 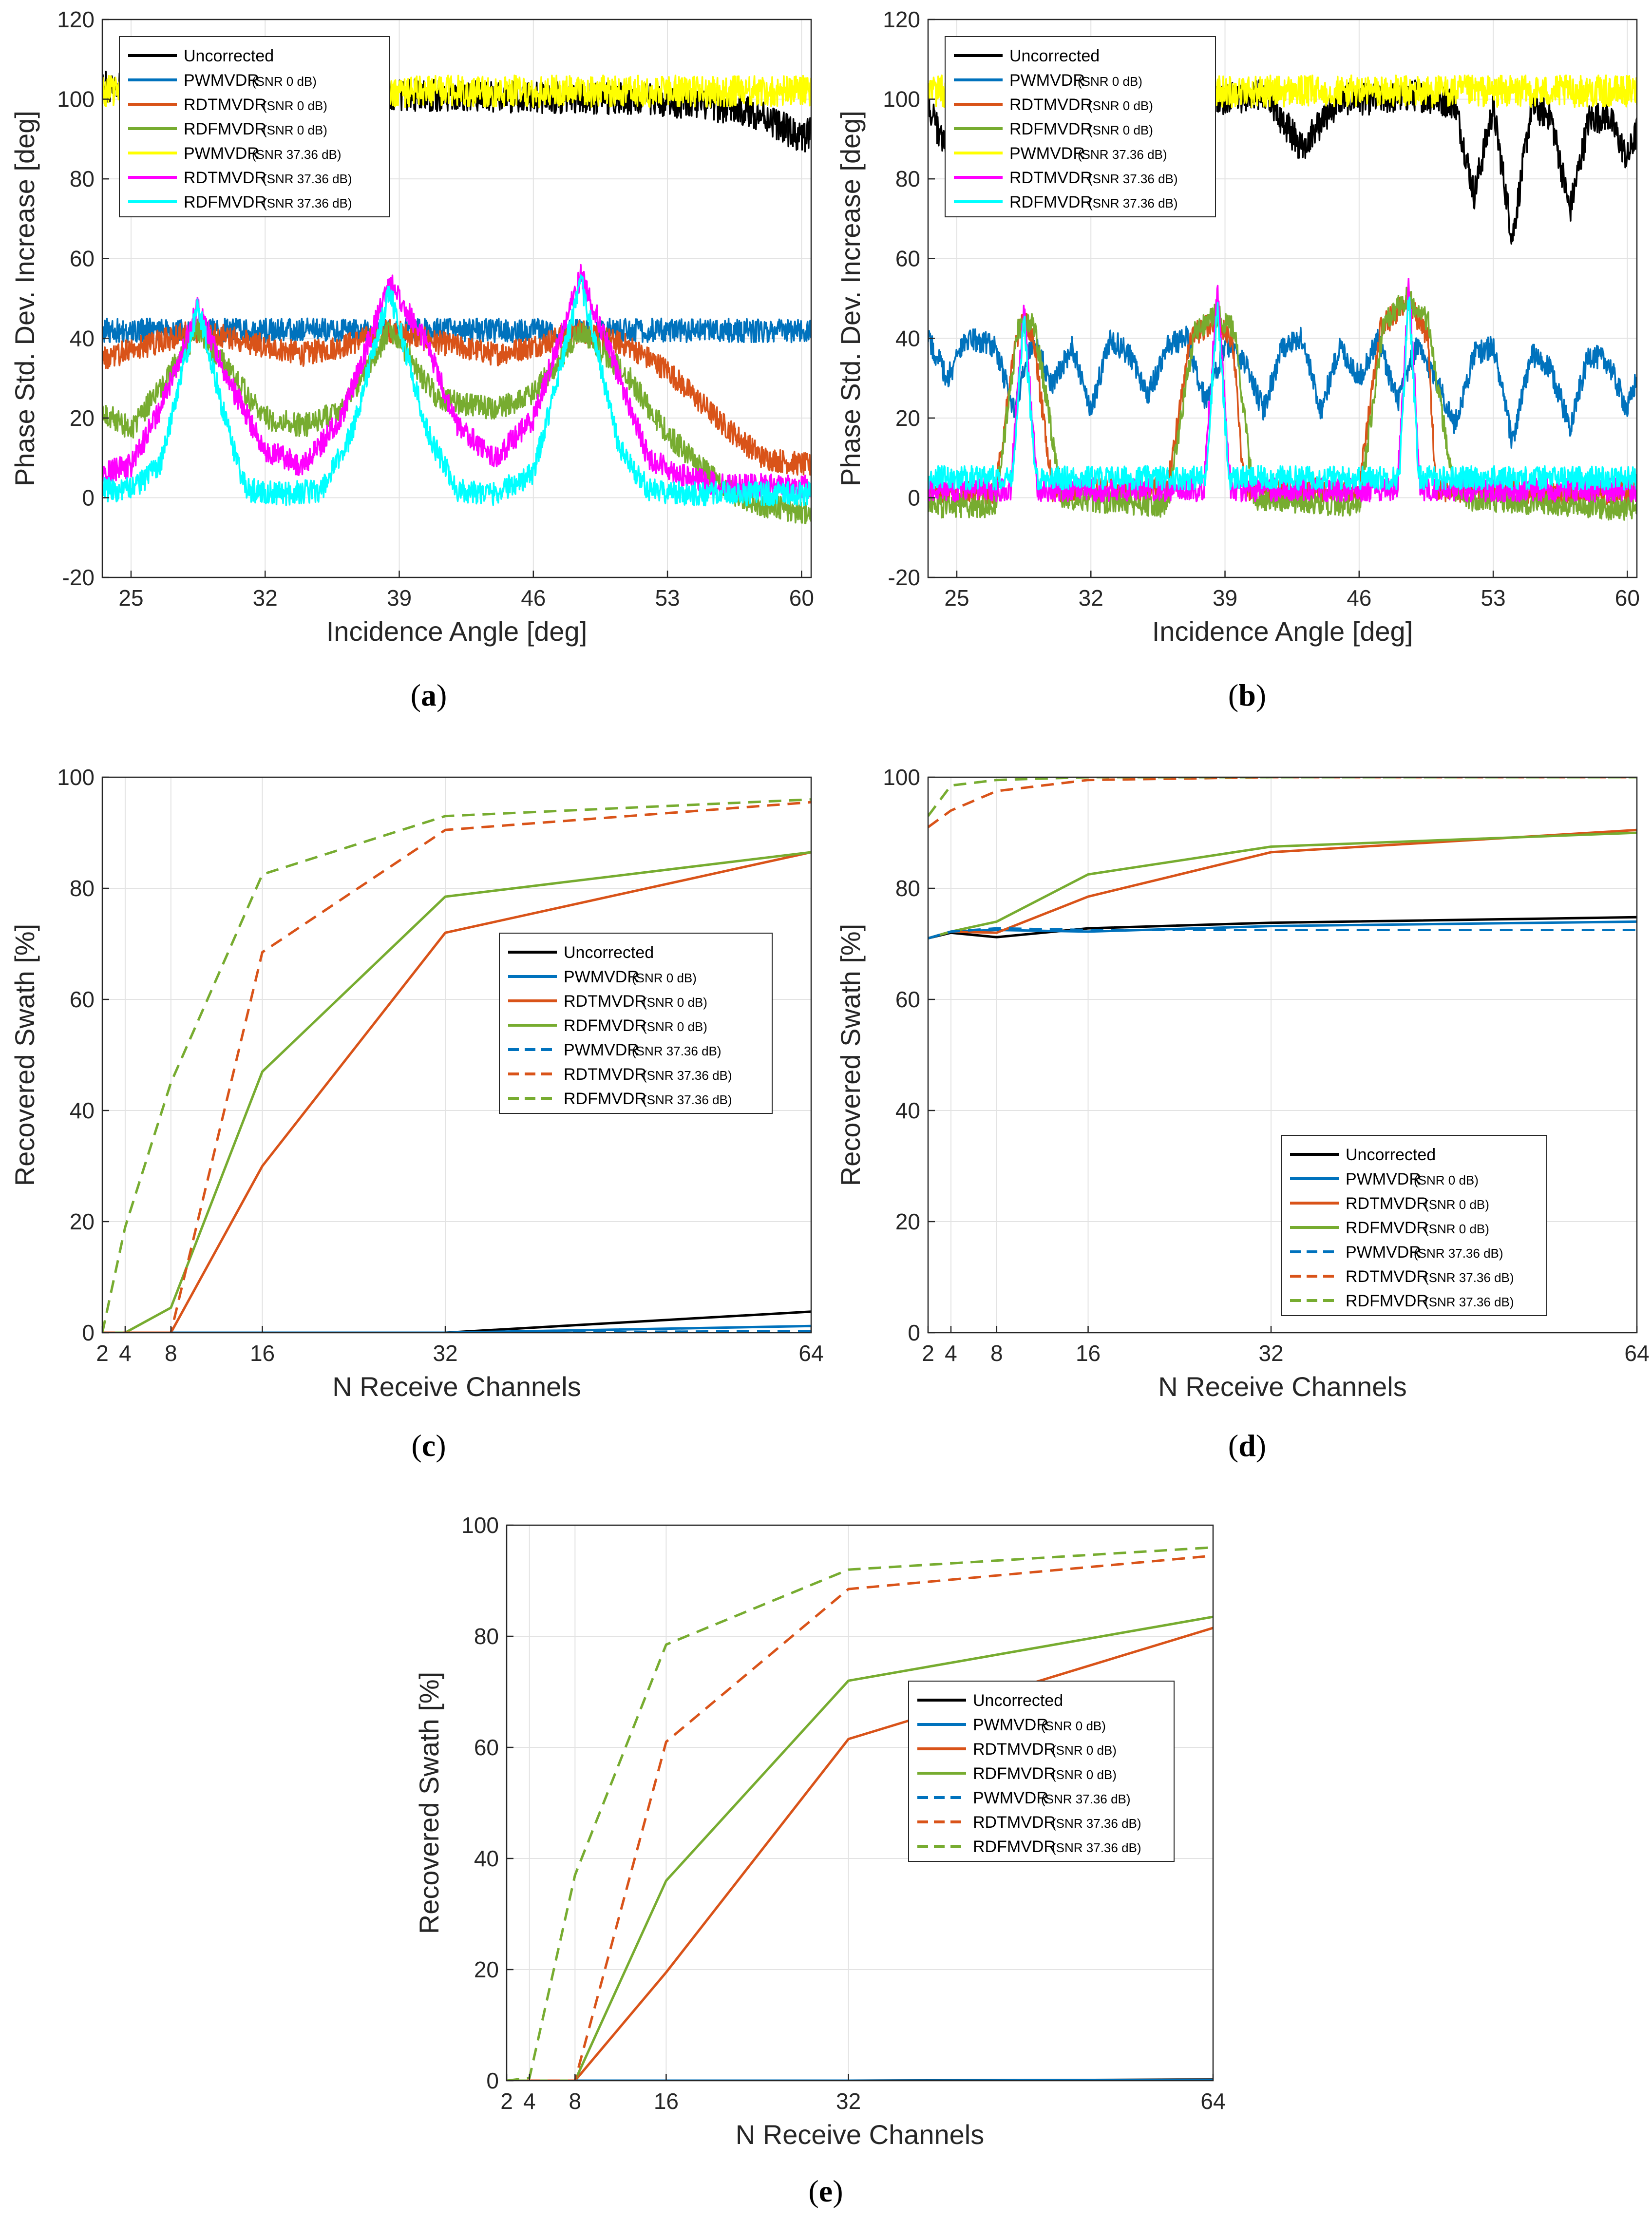 What do you see at coordinates (956, 598) in the screenshot?
I see `x-tick-label: 25` at bounding box center [956, 598].